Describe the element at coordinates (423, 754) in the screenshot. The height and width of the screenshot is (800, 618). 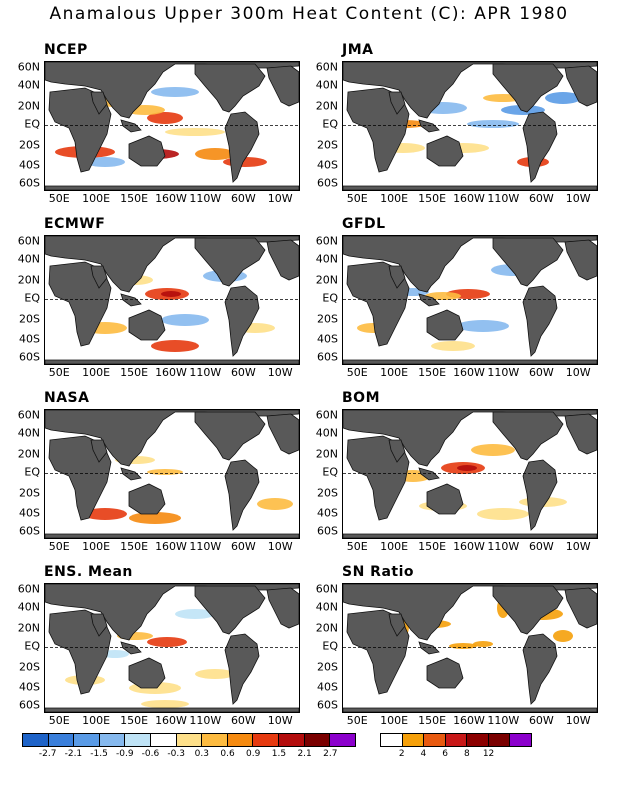
I see `colorbar-label: 4` at that location.